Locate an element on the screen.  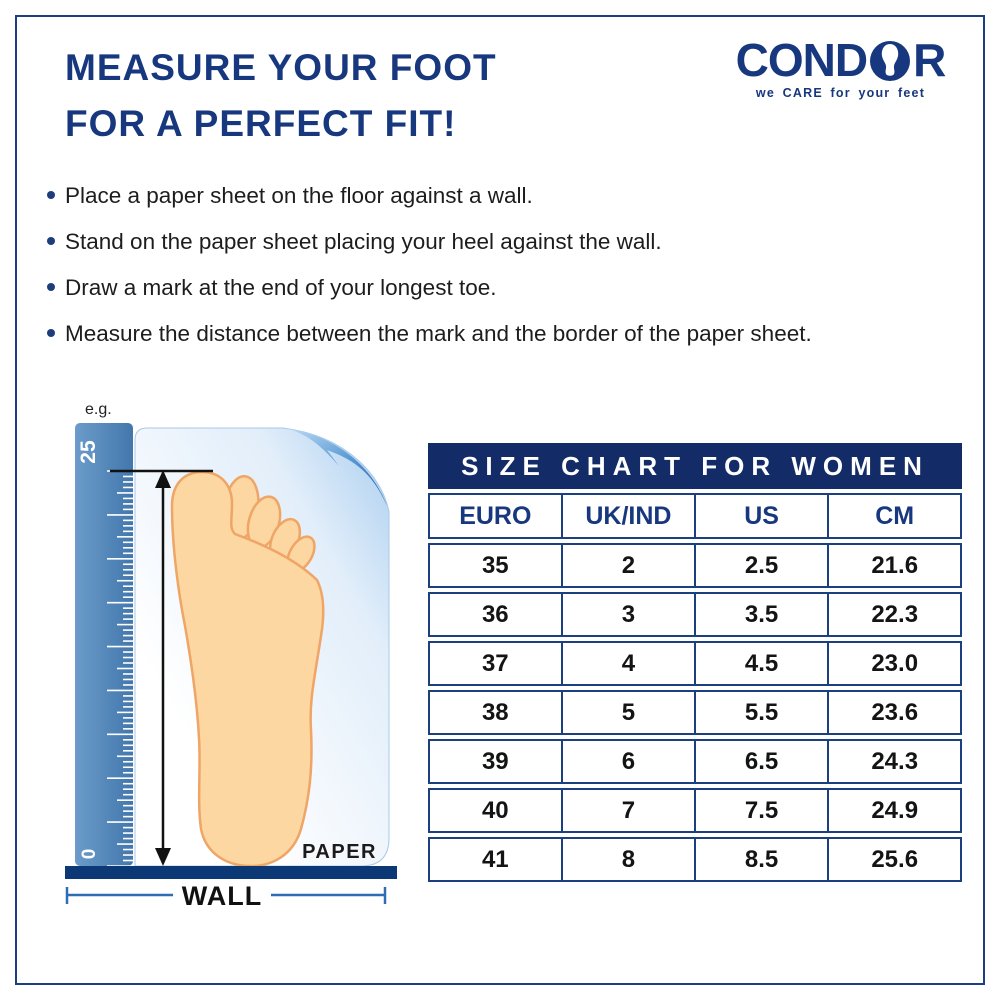
paper-label: PAPER is located at coordinates (339, 852).